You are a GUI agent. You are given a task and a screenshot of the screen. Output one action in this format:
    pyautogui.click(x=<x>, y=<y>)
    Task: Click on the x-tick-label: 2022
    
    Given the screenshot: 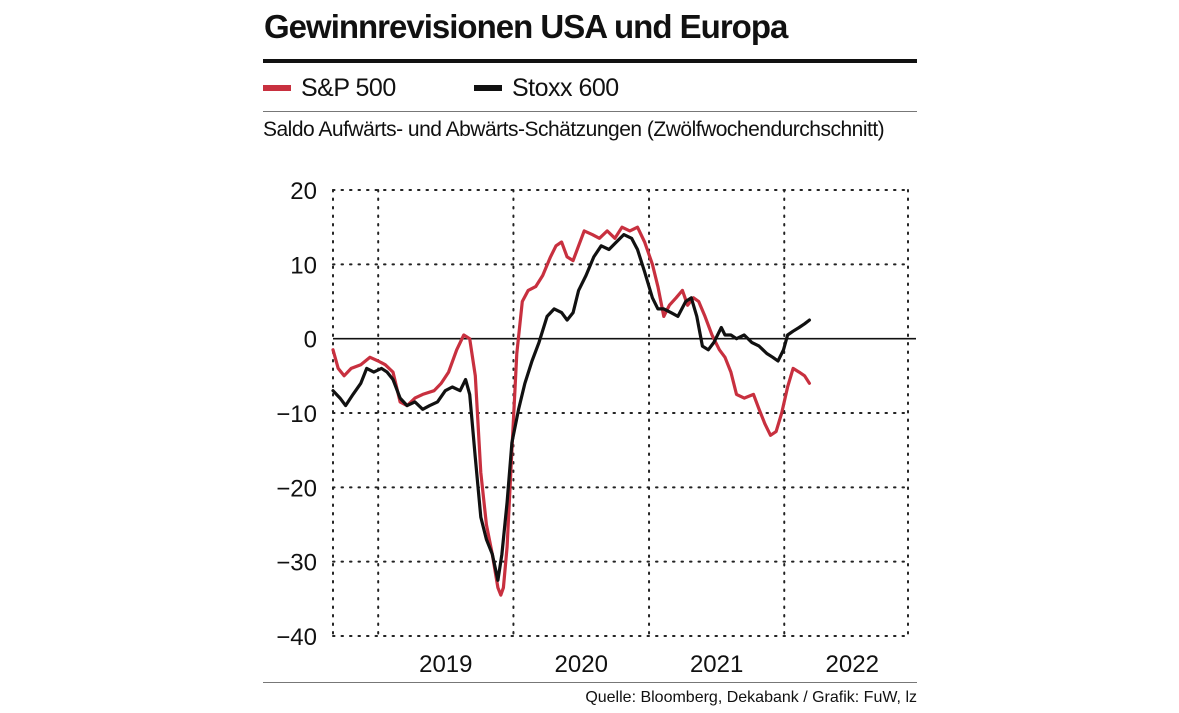 What is the action you would take?
    pyautogui.click(x=852, y=664)
    